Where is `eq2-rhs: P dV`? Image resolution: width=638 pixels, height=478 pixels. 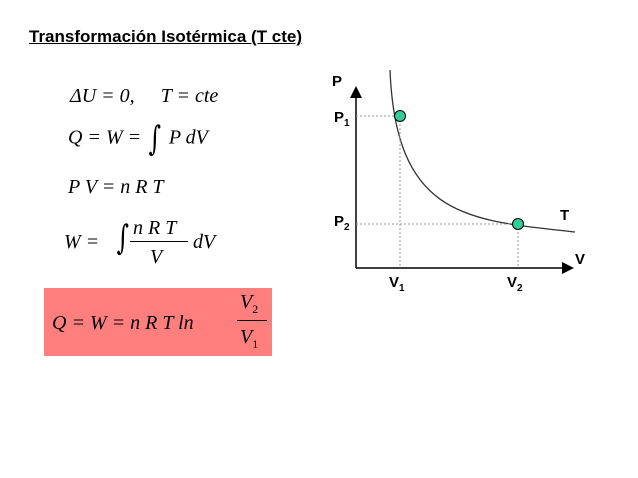 eq2-rhs: P dV is located at coordinates (188, 137).